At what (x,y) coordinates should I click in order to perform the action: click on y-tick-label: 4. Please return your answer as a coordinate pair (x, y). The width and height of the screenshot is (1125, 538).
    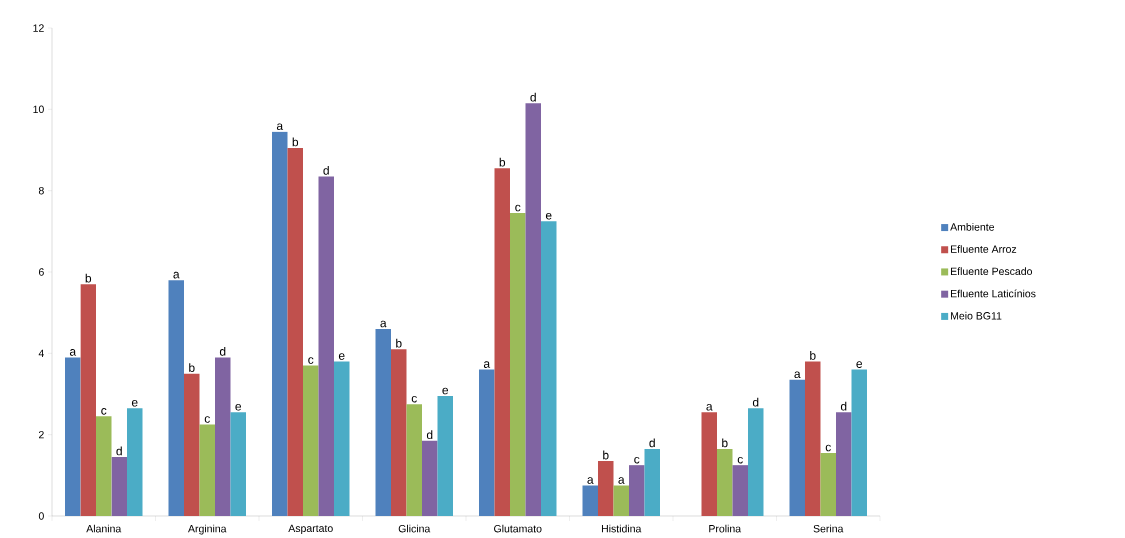
    Looking at the image, I should click on (41, 353).